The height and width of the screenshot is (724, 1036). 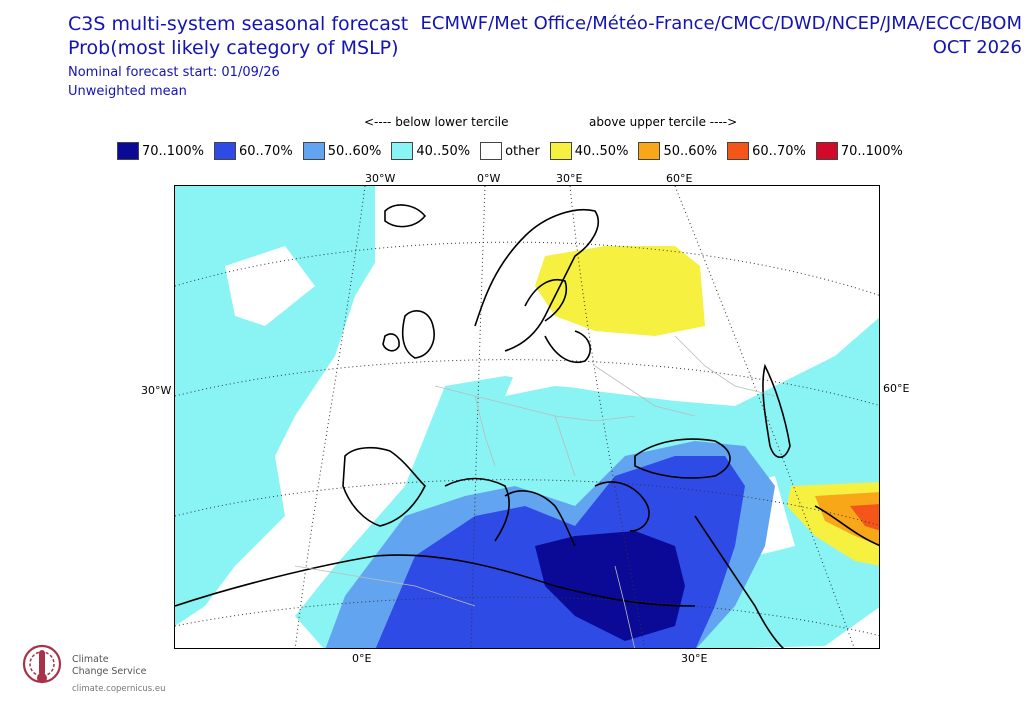 I want to click on tick-right-60e: 60°E, so click(x=896, y=388).